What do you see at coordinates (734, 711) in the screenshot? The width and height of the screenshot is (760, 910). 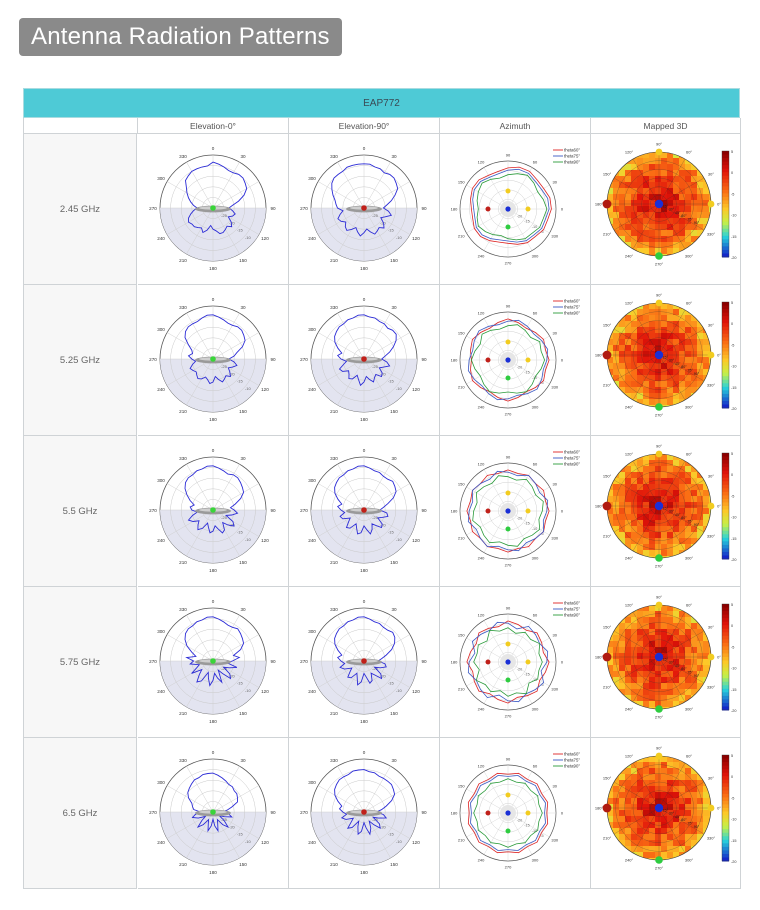 I see `colorbar-tick--20: -20` at bounding box center [734, 711].